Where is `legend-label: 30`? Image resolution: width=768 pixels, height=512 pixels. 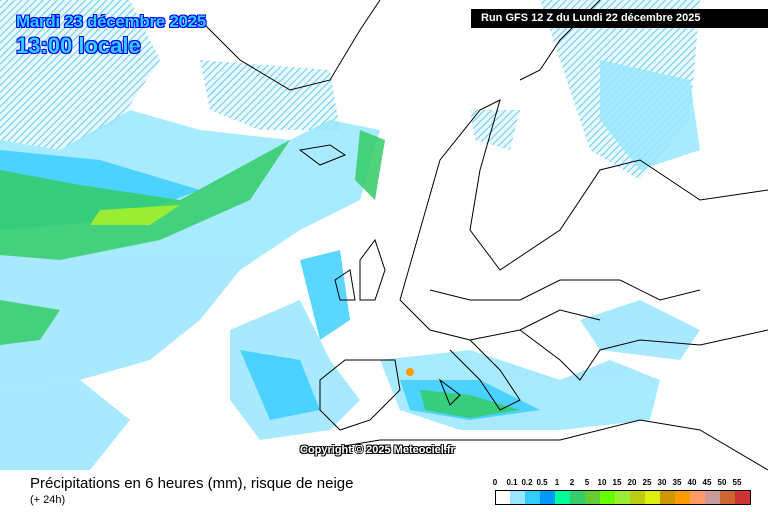 legend-label: 30 is located at coordinates (662, 482).